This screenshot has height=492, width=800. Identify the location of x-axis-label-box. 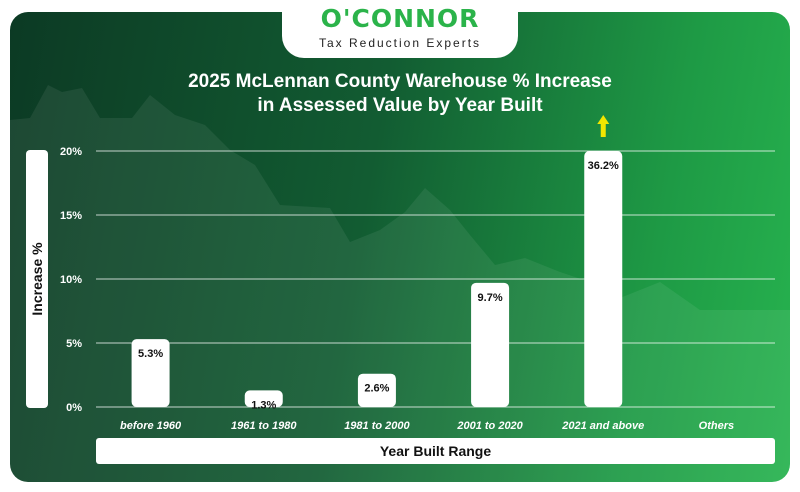
(435, 451).